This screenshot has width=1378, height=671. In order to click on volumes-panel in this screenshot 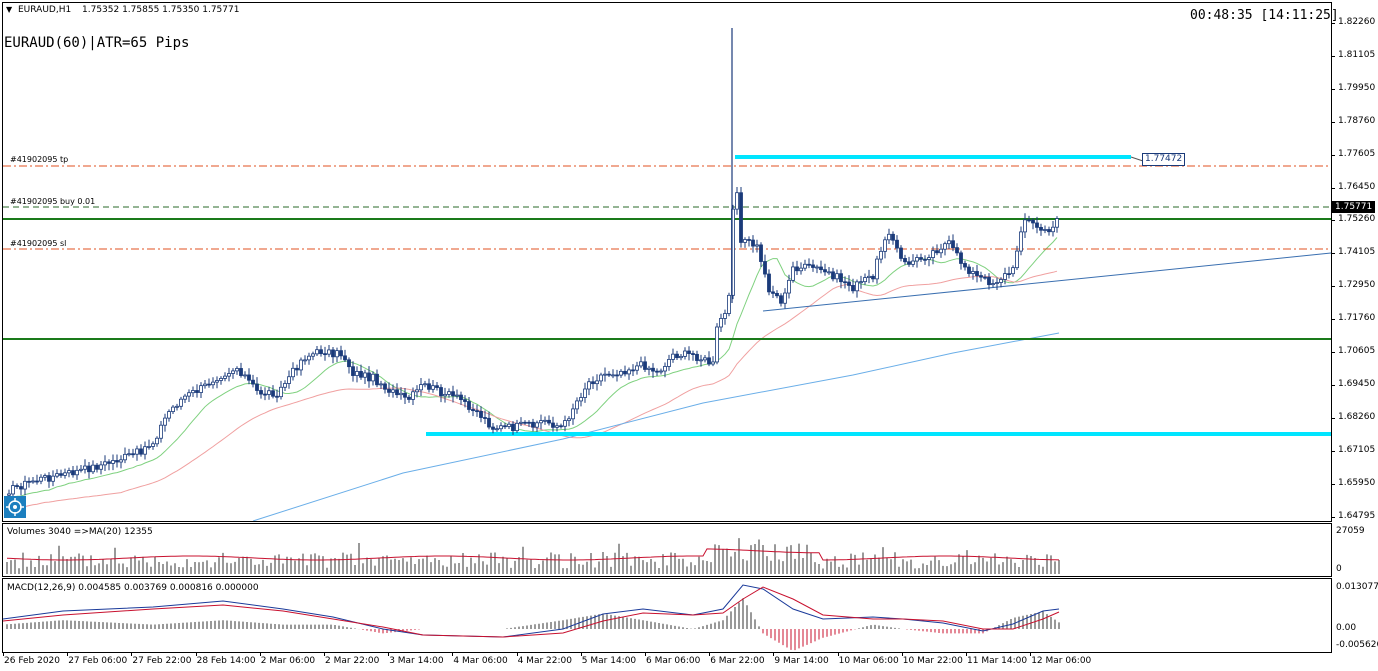, I will do `click(667, 550)`.